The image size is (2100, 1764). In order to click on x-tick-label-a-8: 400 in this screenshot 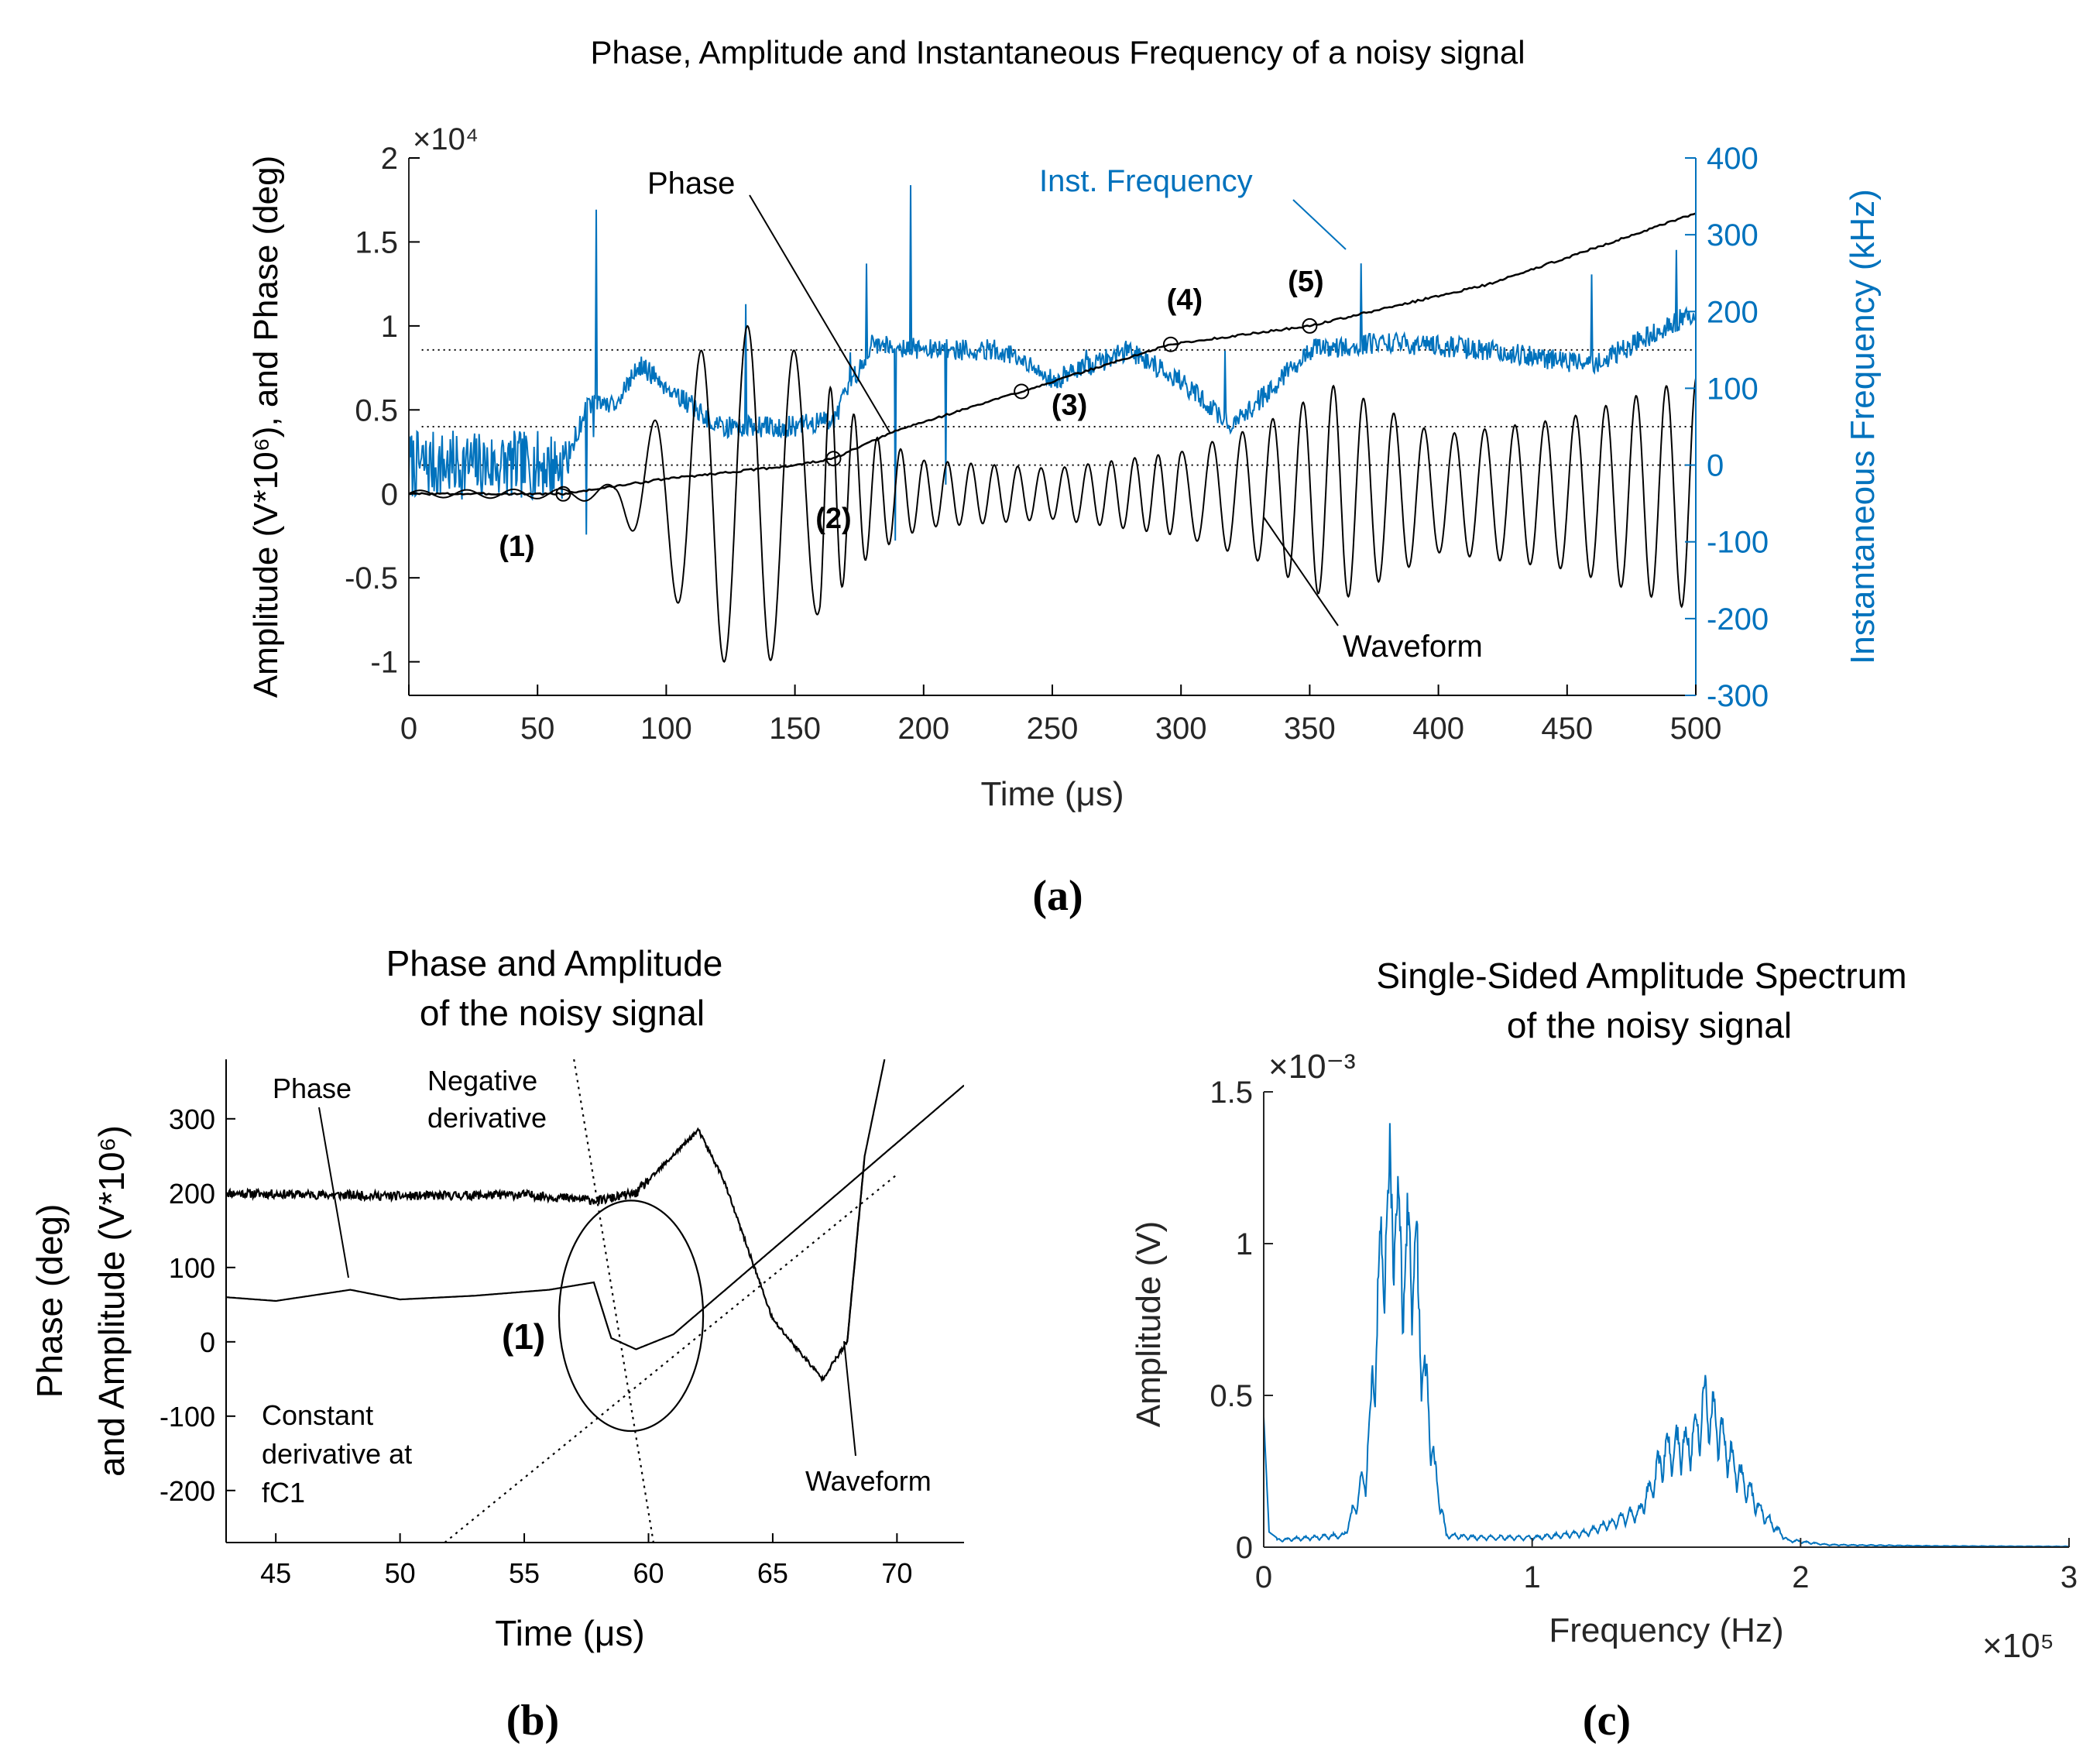, I will do `click(1438, 729)`.